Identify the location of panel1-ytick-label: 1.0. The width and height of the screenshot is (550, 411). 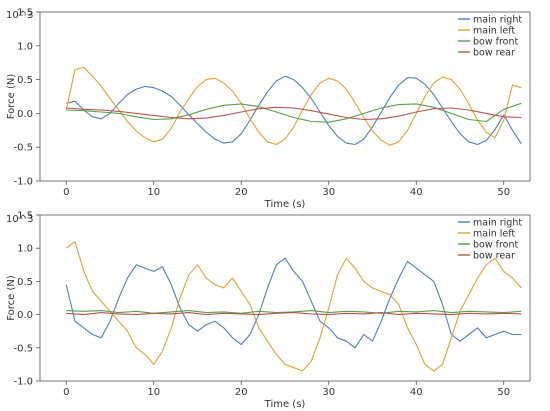
(25, 46).